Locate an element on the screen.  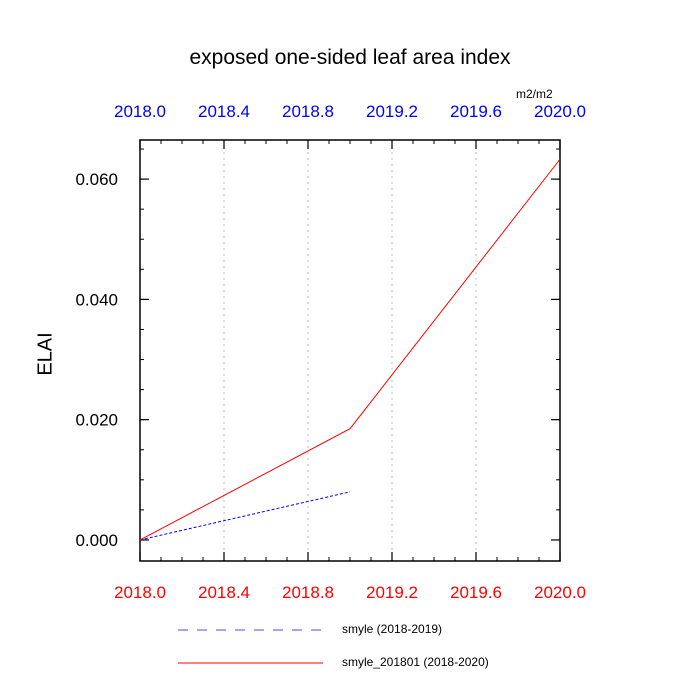
legend-label-2: smyle_201801 (2018-2020) is located at coordinates (415, 662).